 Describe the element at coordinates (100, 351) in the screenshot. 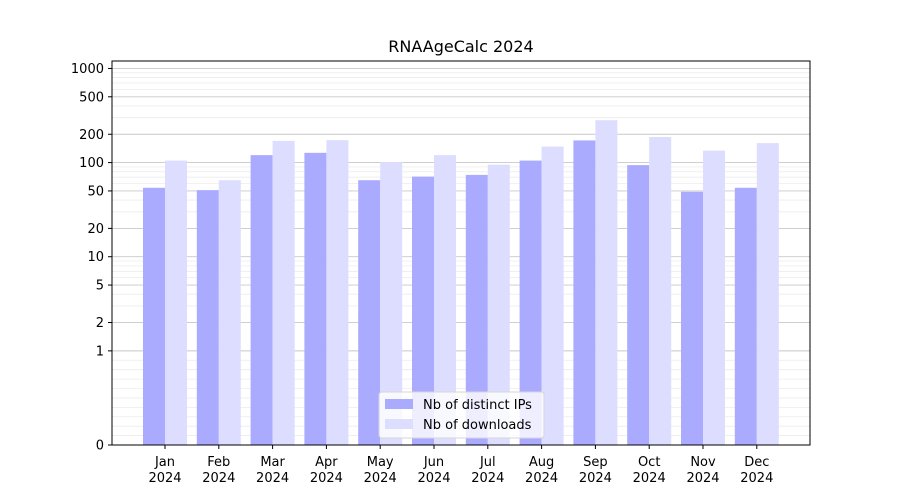

I see `y-tick-label: 1` at that location.